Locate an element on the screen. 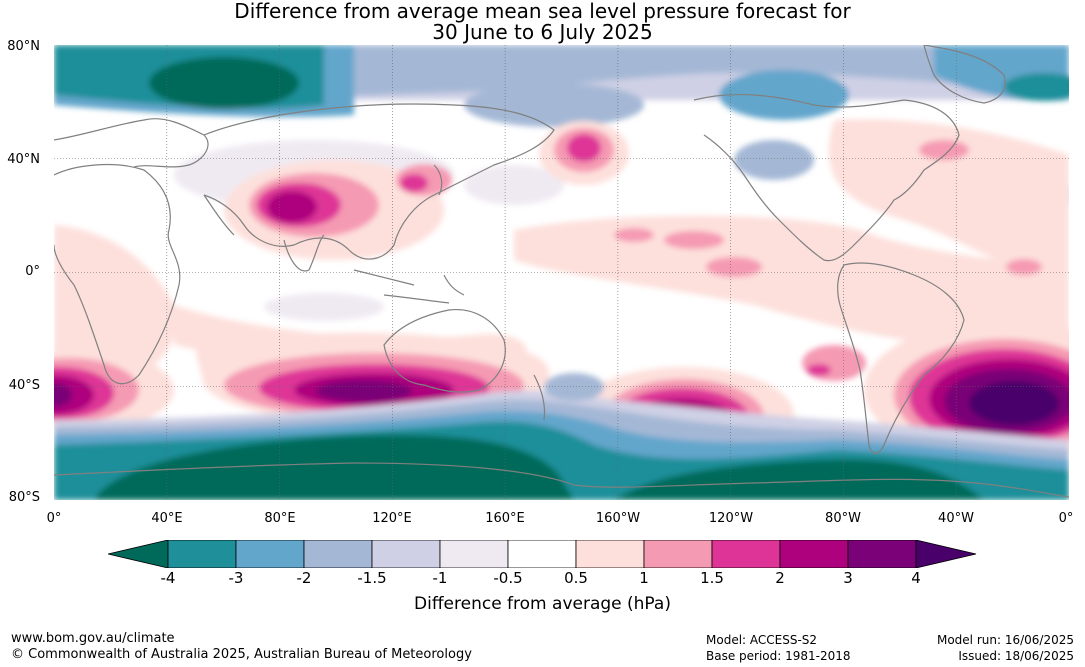  footer-url: www.bom.gov.au/climate is located at coordinates (93, 638).